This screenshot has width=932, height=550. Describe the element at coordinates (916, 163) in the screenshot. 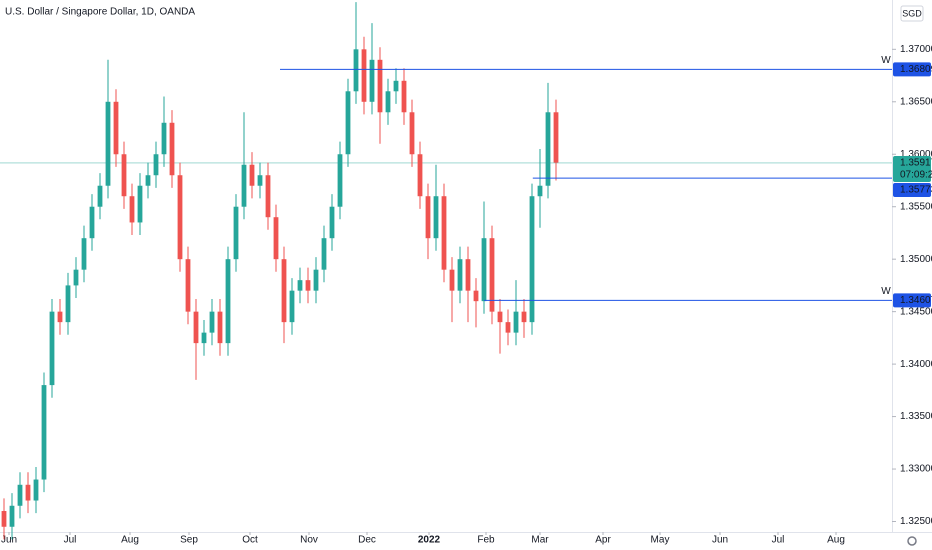

I see `price-label: 1.35917` at that location.